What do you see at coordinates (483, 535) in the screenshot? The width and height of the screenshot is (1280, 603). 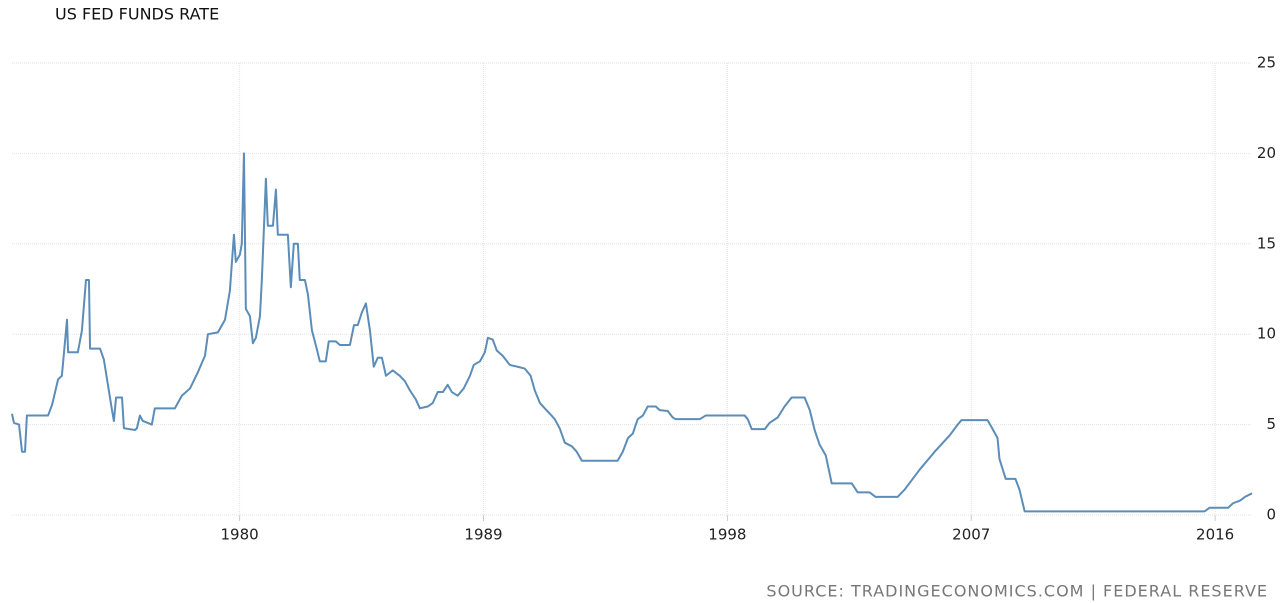 I see `x-tick-label: 1989` at bounding box center [483, 535].